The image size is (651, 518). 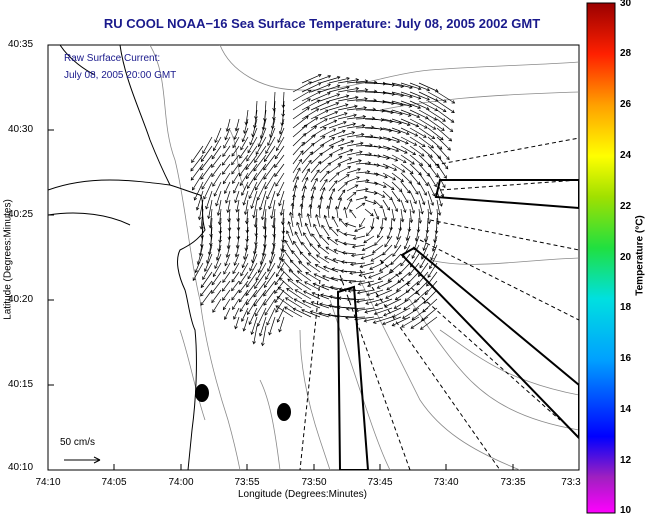 I want to click on colorbar-tick: 26, so click(x=626, y=104).